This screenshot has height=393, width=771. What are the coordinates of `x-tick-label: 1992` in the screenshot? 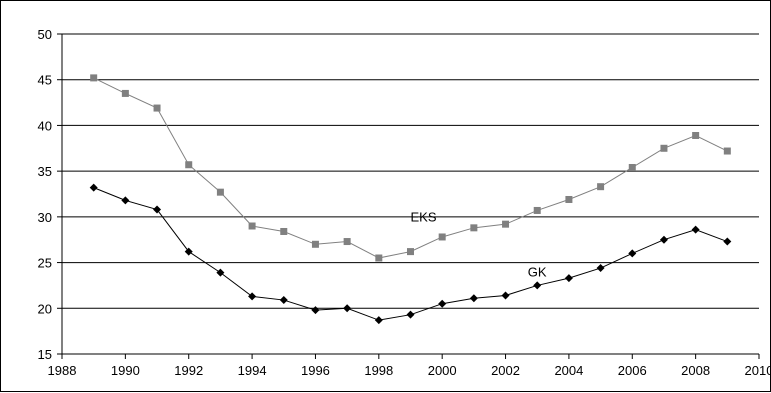 It's located at (188, 370).